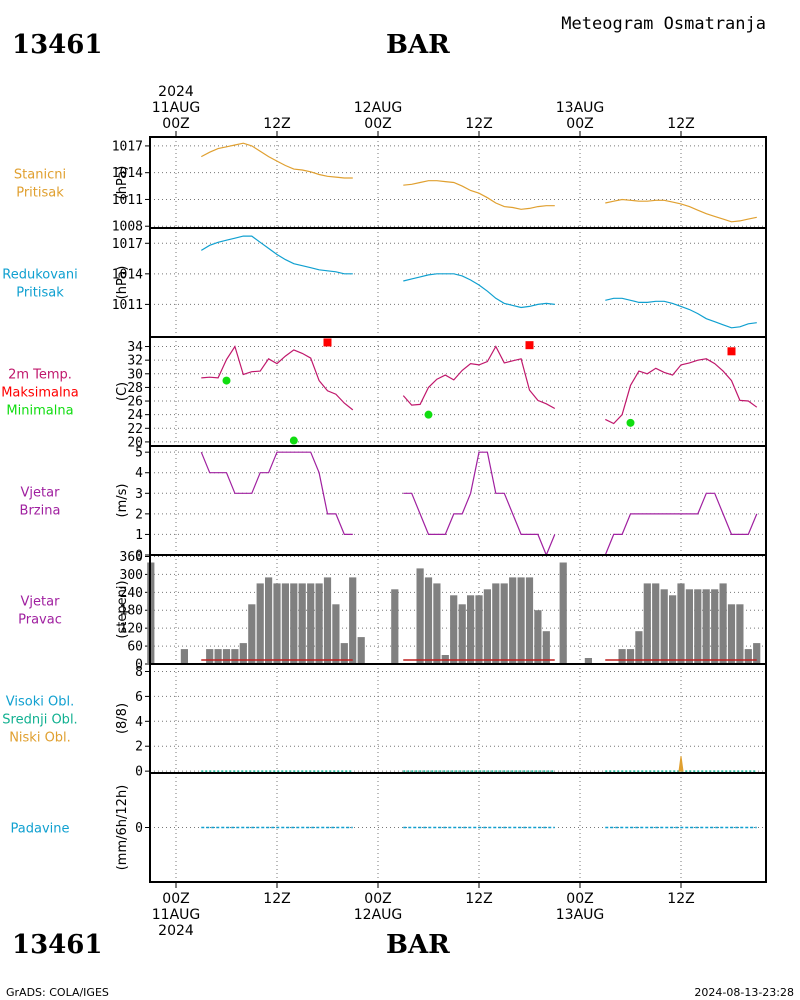  I want to click on y-tick-label: 22, so click(135, 429).